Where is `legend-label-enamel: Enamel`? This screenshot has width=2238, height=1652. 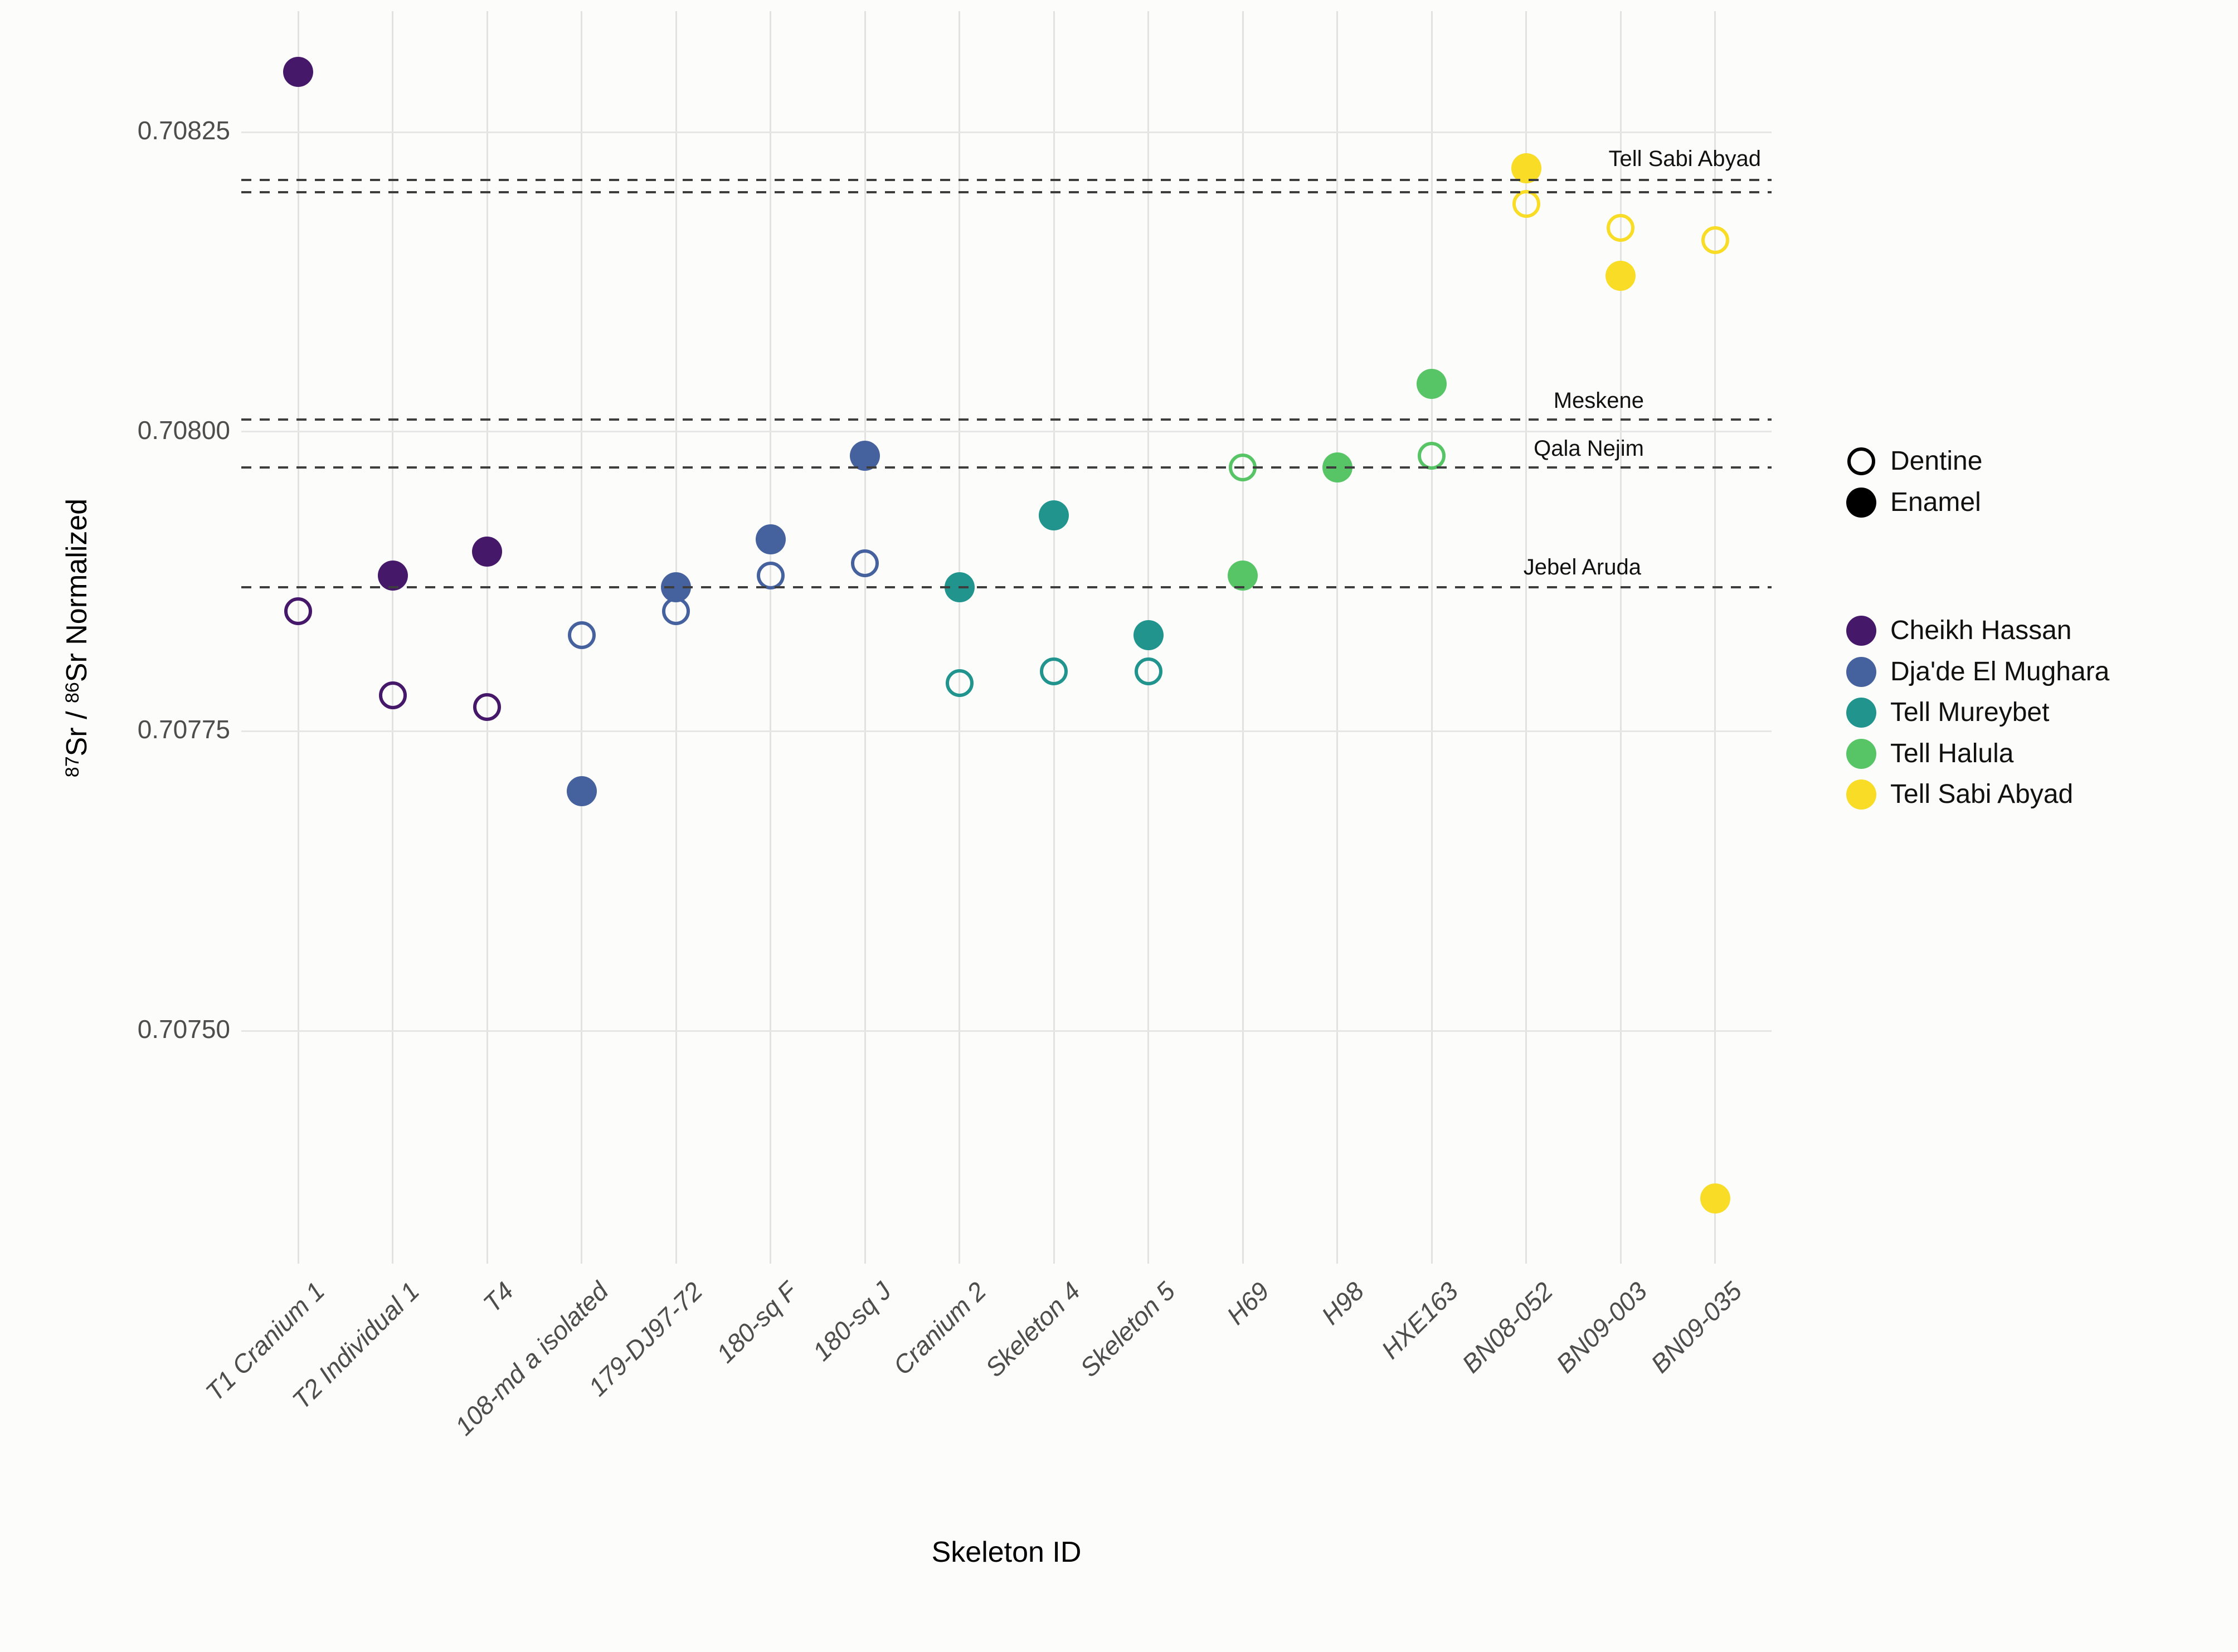
legend-label-enamel: Enamel is located at coordinates (1935, 502).